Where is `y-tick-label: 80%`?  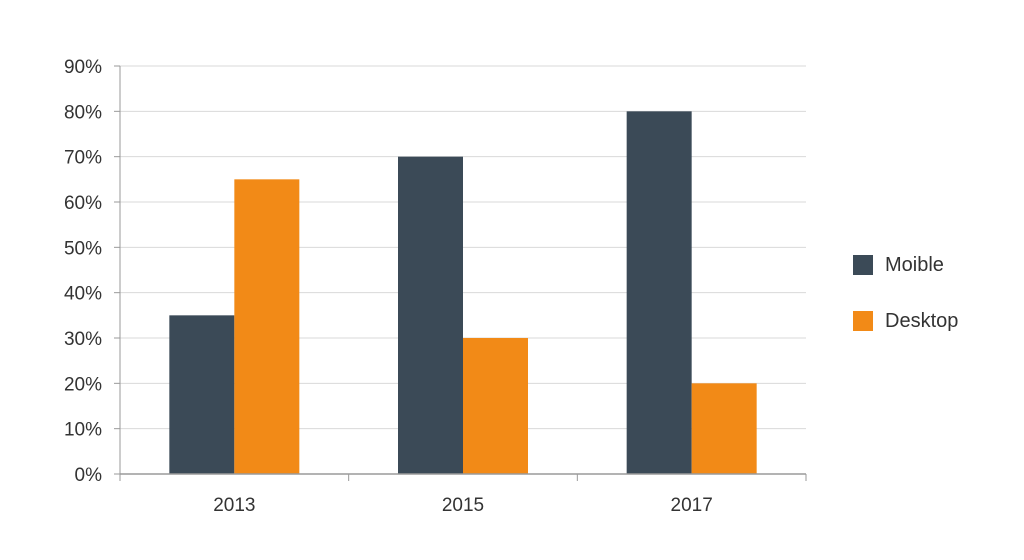
y-tick-label: 80% is located at coordinates (83, 112).